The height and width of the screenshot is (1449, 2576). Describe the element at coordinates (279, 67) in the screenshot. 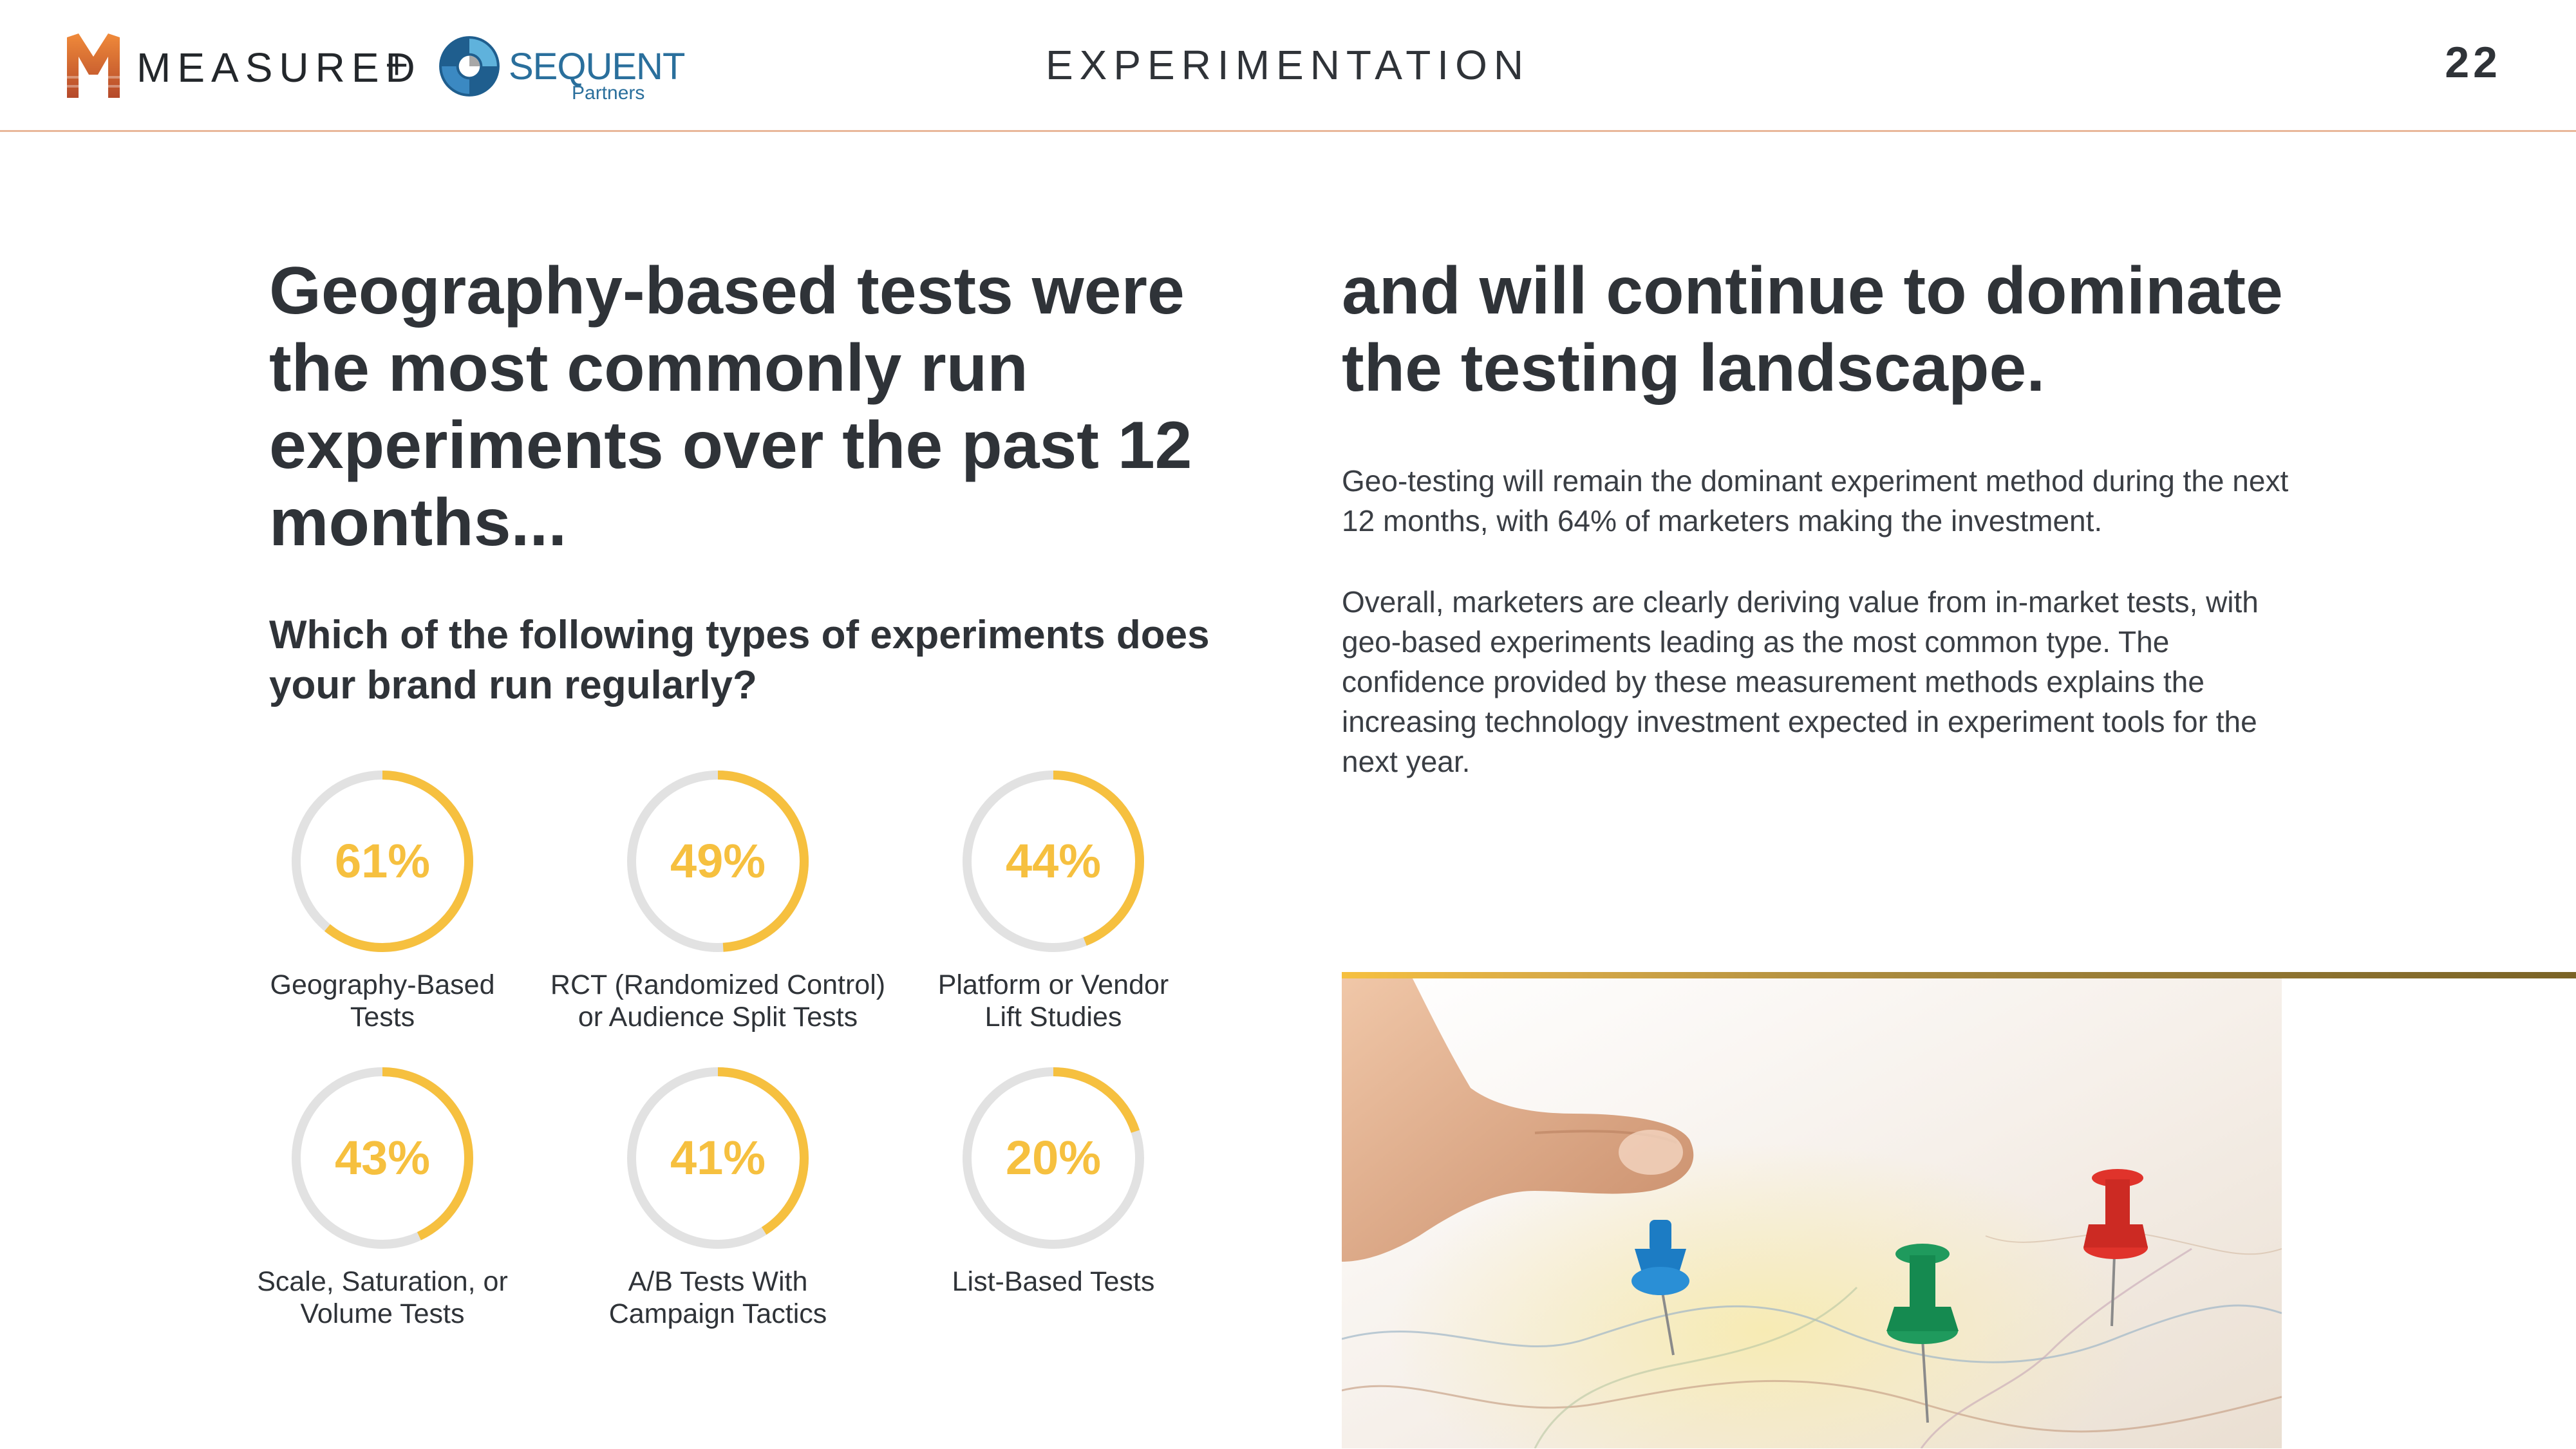

I see `brand-measured: MEASURED` at that location.